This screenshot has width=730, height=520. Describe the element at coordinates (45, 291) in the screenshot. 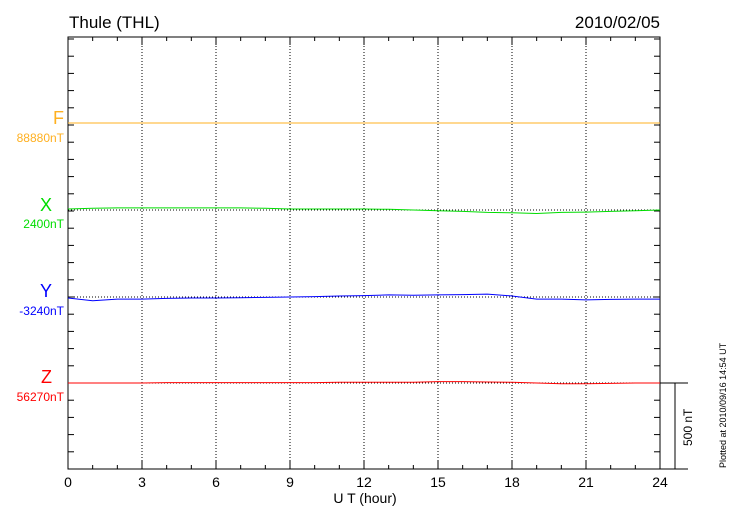

I see `component-label-y: Y` at that location.